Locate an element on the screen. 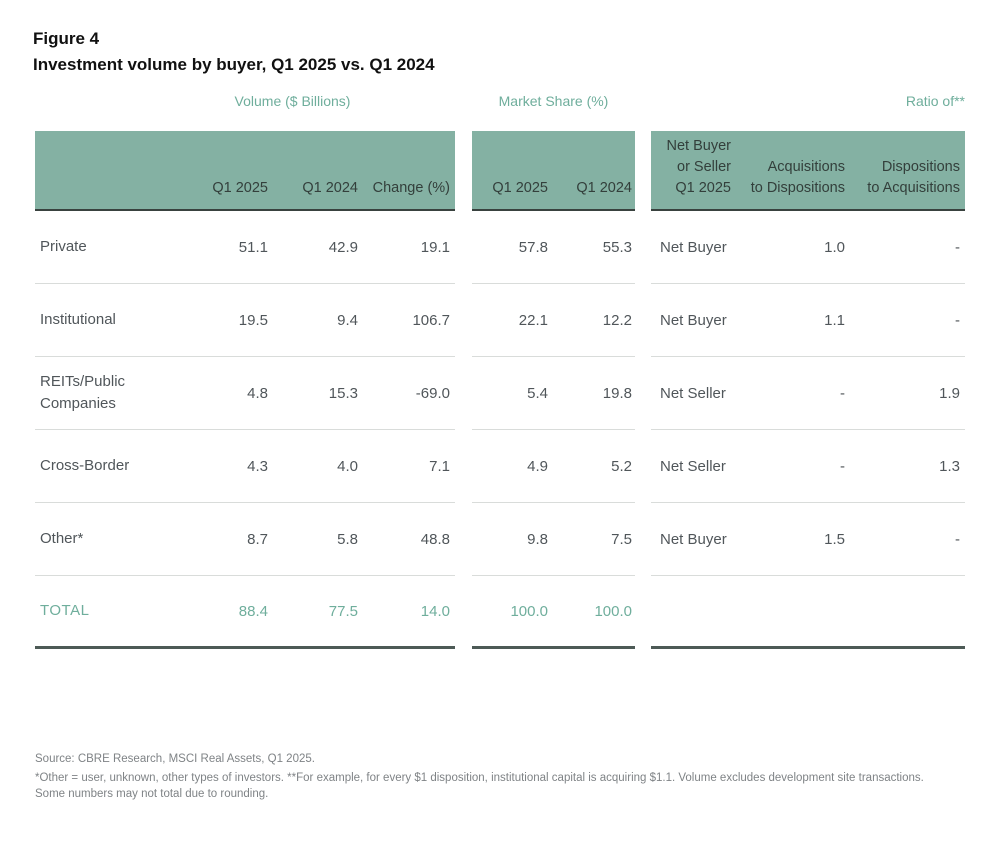  value-vol-2024: 42.9 is located at coordinates (343, 247).